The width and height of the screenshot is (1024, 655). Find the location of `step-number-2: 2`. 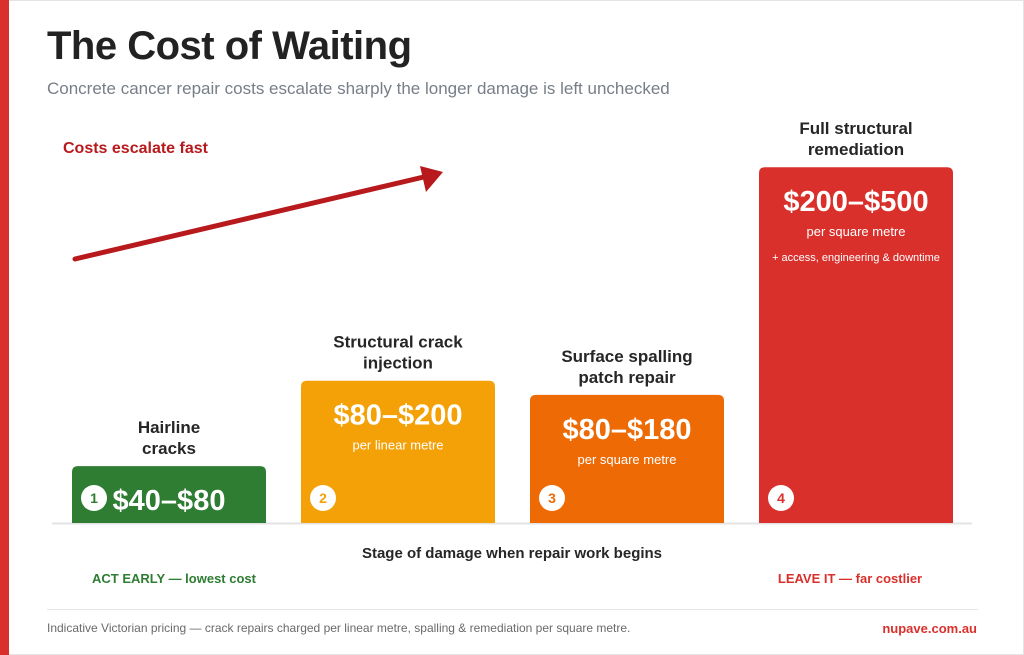

step-number-2: 2 is located at coordinates (323, 498).